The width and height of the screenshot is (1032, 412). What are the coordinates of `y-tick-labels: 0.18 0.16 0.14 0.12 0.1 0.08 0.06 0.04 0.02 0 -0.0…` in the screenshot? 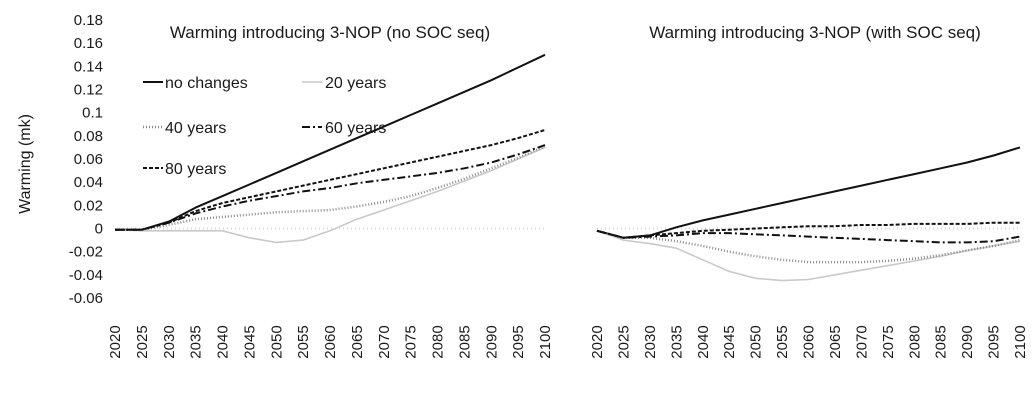 It's located at (86, 159).